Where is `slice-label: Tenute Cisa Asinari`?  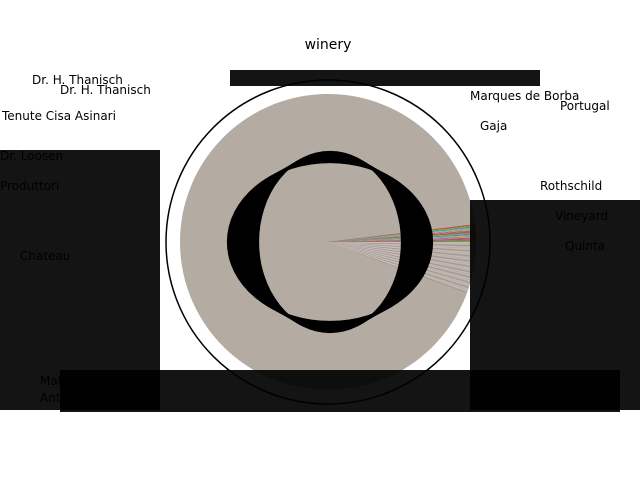
slice-label: Tenute Cisa Asinari is located at coordinates (58, 116).